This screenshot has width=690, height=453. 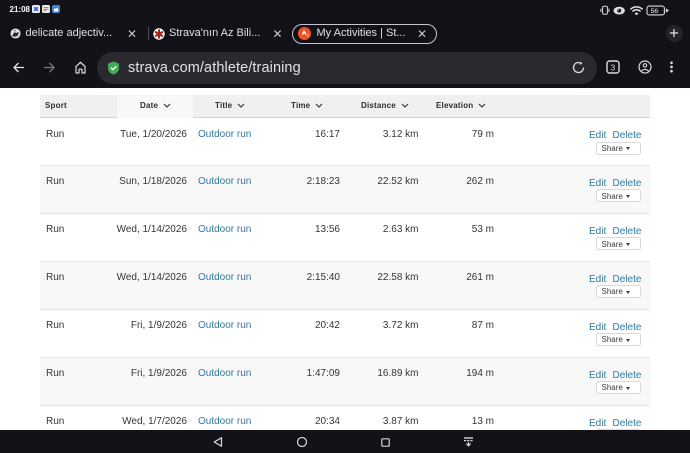 What do you see at coordinates (613, 67) in the screenshot?
I see `svg-text: 3` at bounding box center [613, 67].